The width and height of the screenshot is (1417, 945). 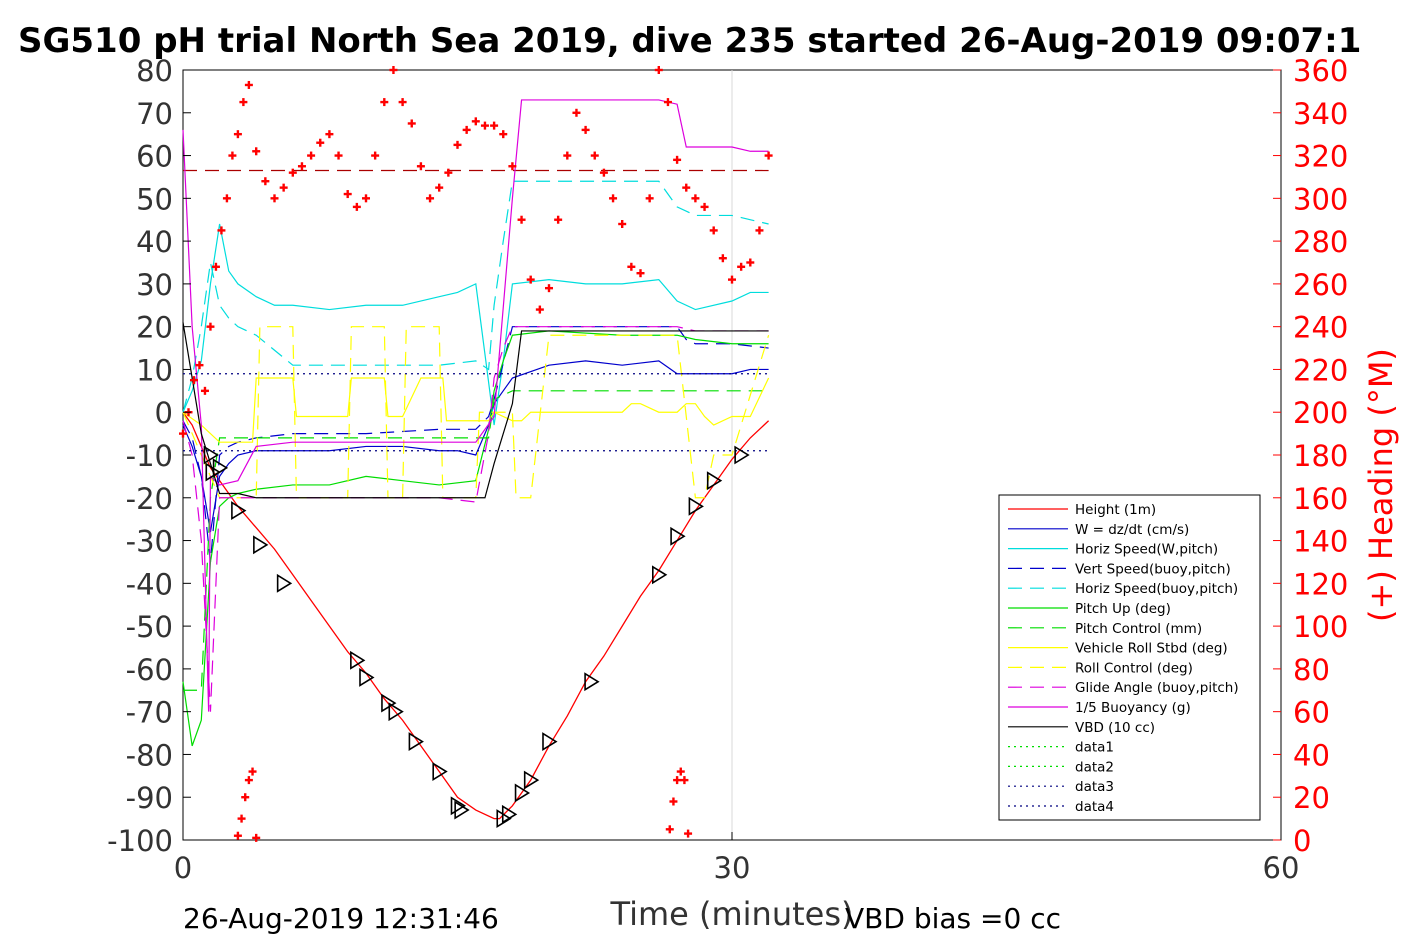 I want to click on legend-label: Height (1m), so click(x=1115, y=510).